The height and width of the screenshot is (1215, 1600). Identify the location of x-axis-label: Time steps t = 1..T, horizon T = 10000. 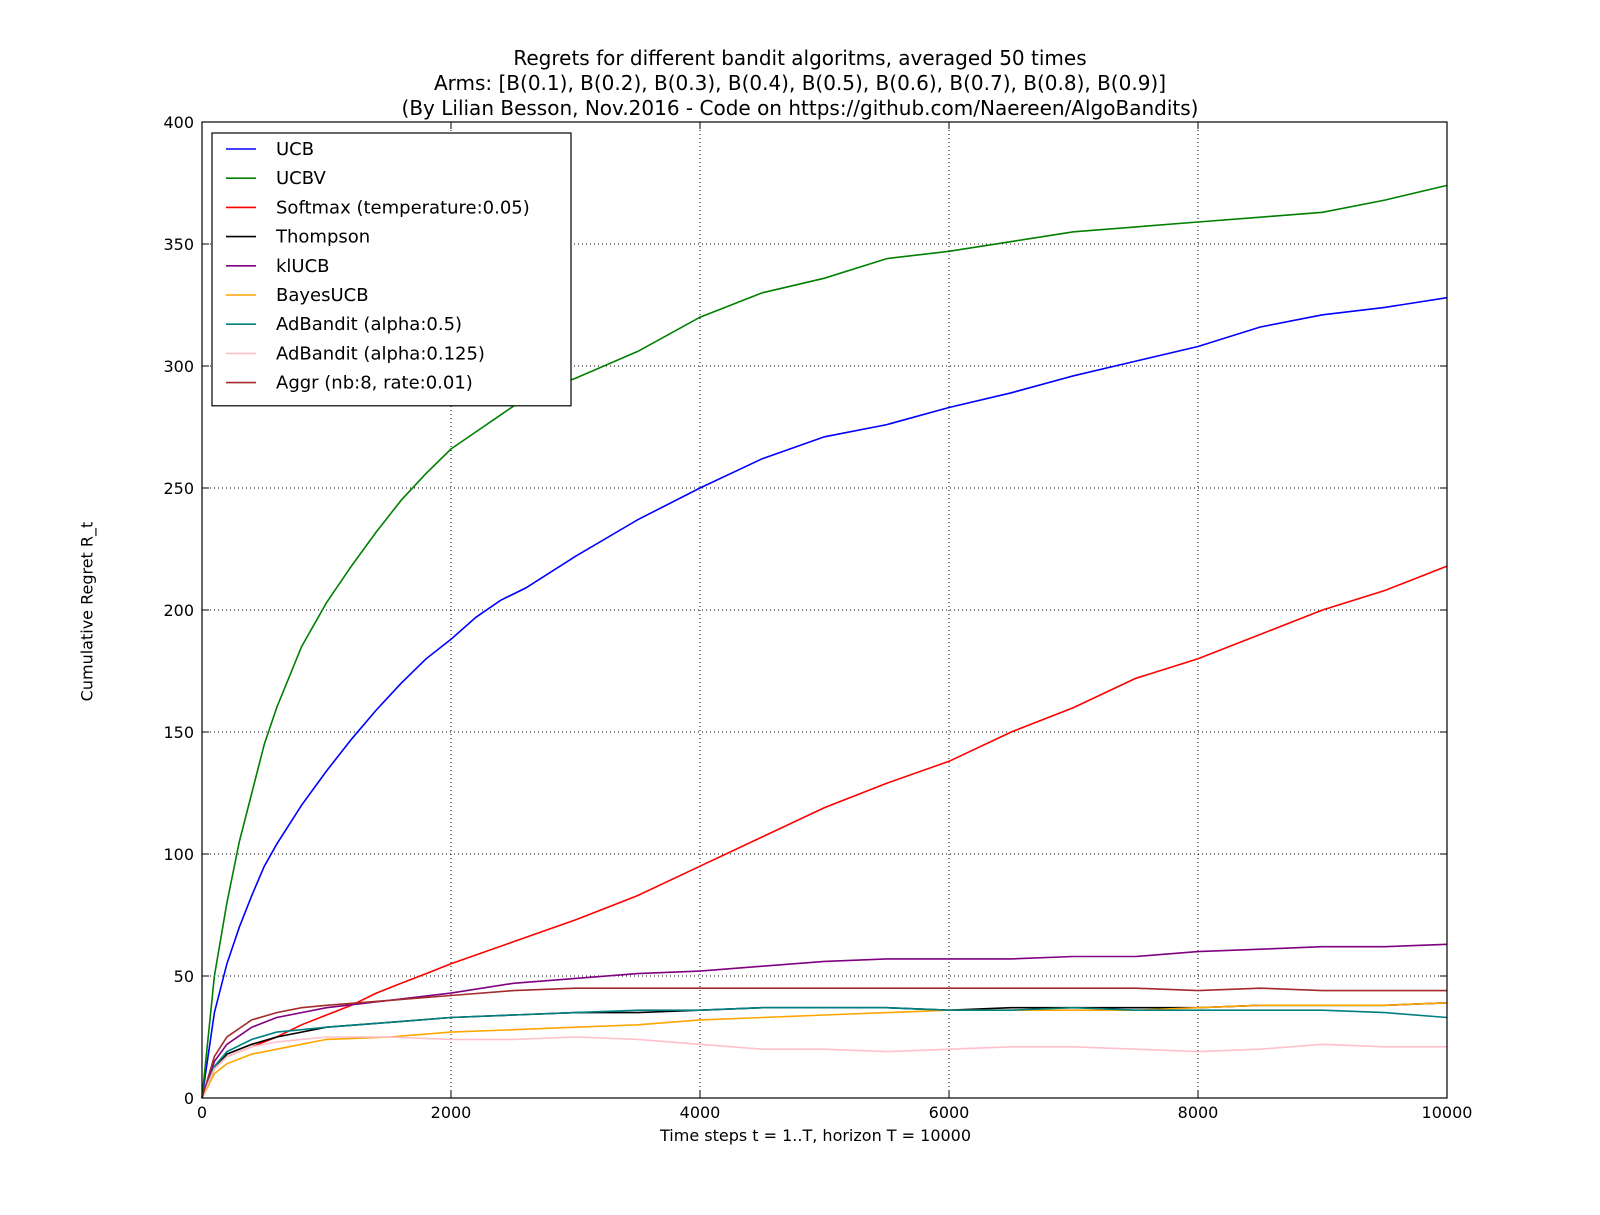
(816, 1135).